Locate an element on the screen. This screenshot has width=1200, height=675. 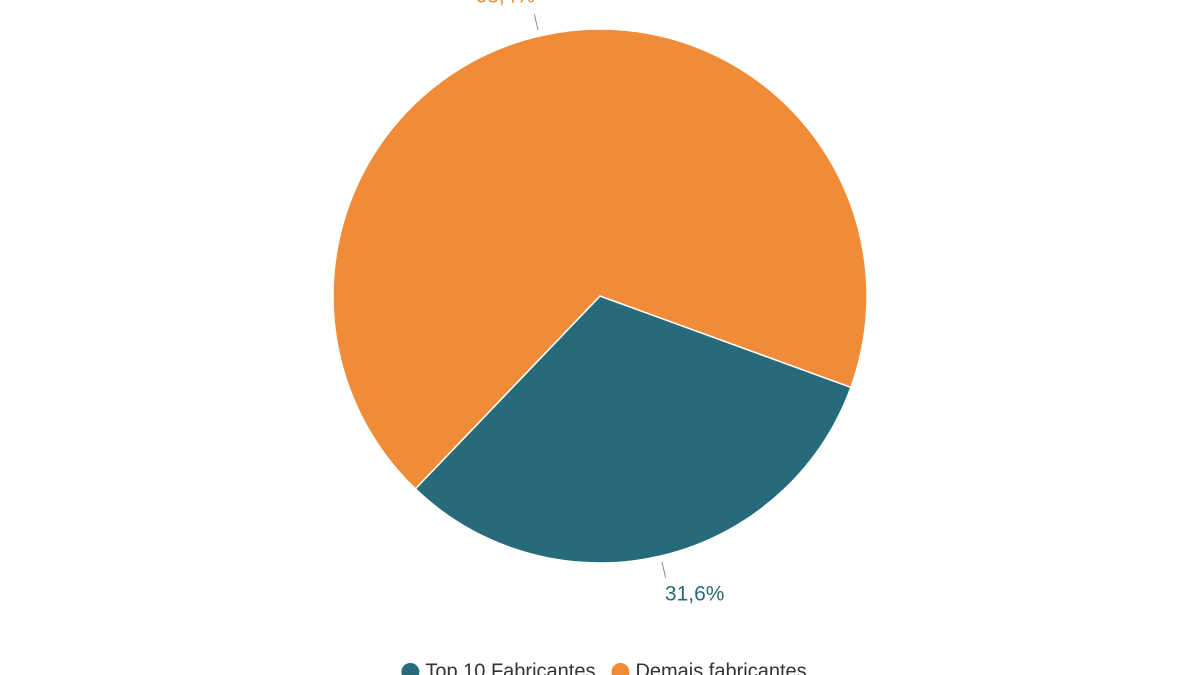
pie-slice is located at coordinates (633, 429).